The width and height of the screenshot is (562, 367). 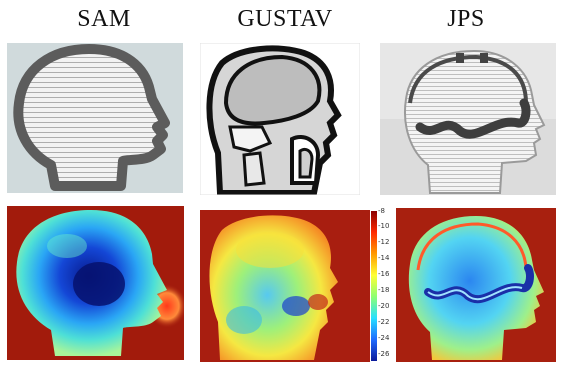 I want to click on colorbar-tick: -16, so click(x=384, y=274).